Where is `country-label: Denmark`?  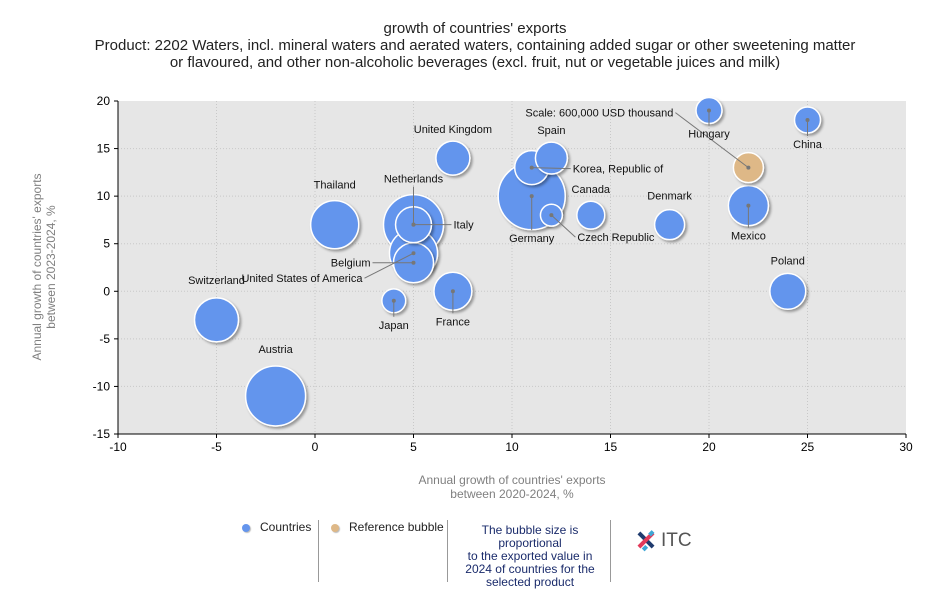
country-label: Denmark is located at coordinates (669, 197).